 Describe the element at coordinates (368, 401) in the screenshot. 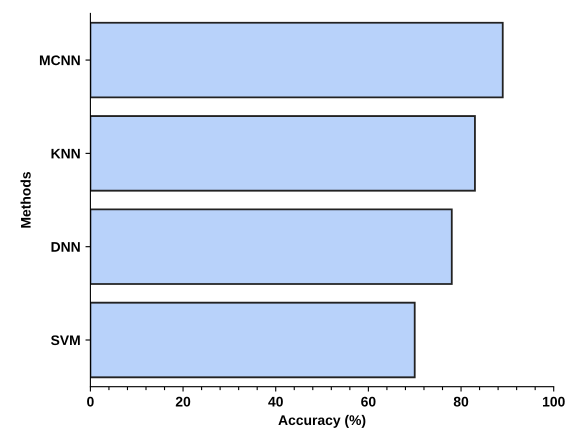

I see `x-tick-label: 60` at that location.